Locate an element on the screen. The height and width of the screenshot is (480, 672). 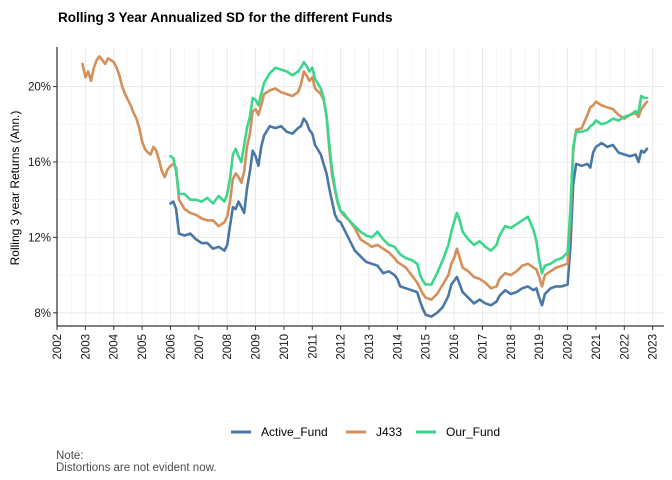
legend-item-active-fund: Active_Fund is located at coordinates (279, 432).